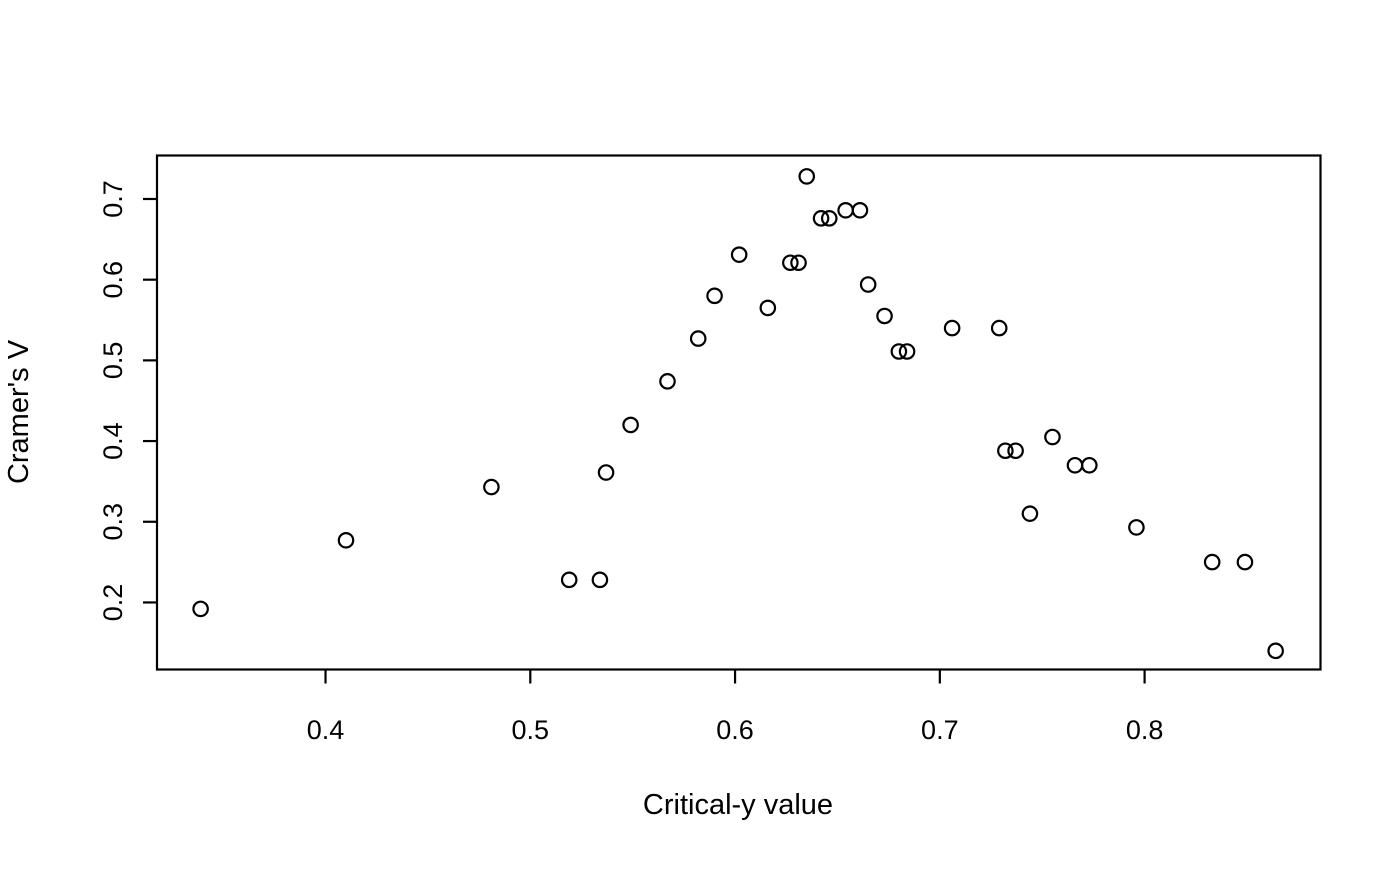 Image resolution: width=1400 pixels, height=871 pixels. What do you see at coordinates (735, 730) in the screenshot?
I see `x-tick-label: 0.6` at bounding box center [735, 730].